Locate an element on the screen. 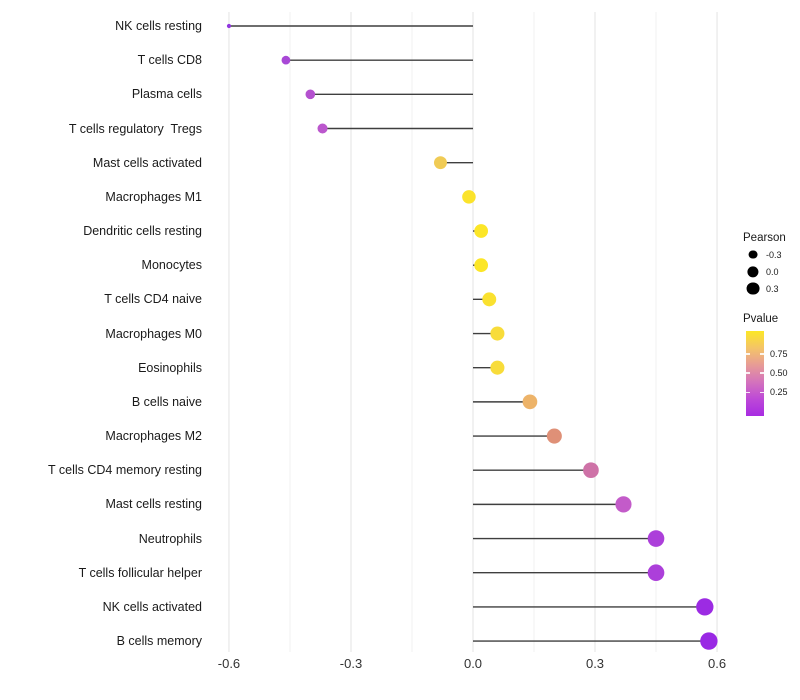 The image size is (800, 700). category-label: Mast cells resting is located at coordinates (153, 504).